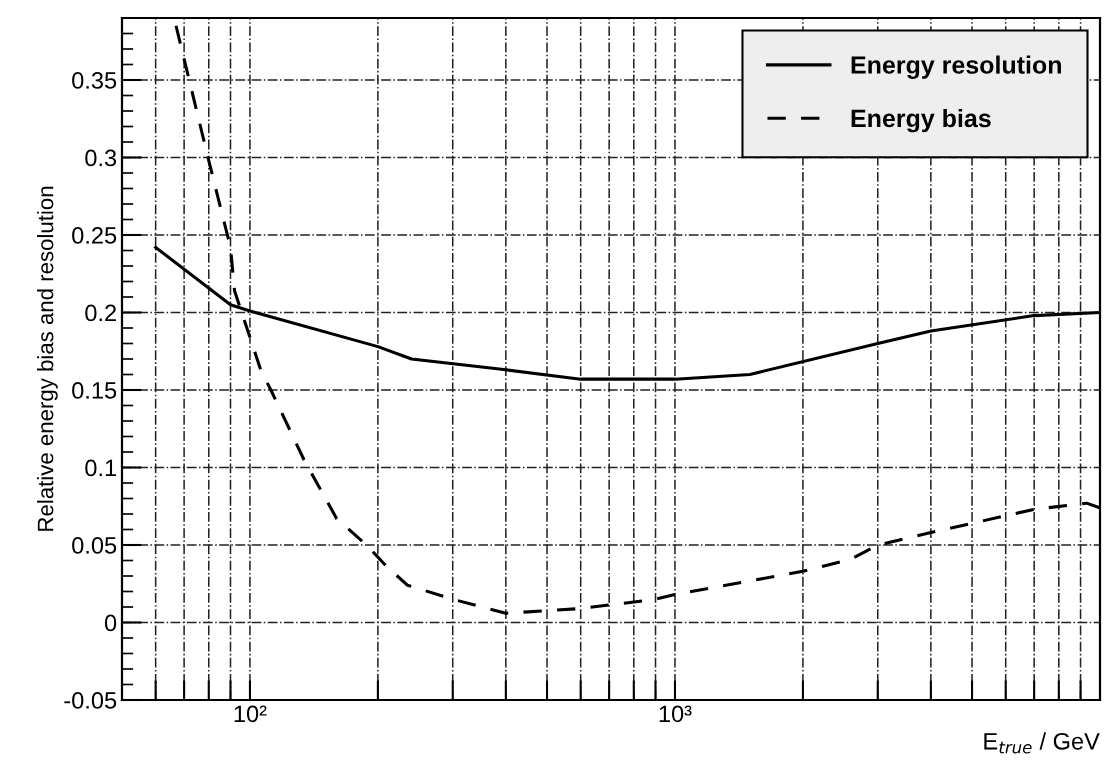  I want to click on legend-label: Energy bias, so click(921, 120).